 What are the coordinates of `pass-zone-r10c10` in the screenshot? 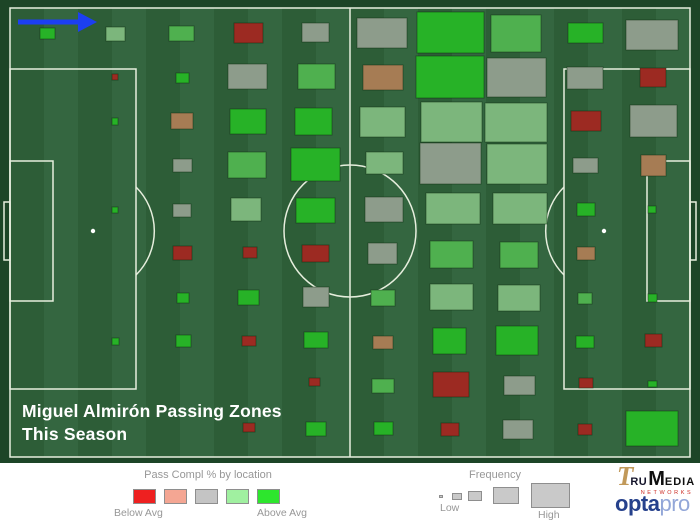 It's located at (652, 428).